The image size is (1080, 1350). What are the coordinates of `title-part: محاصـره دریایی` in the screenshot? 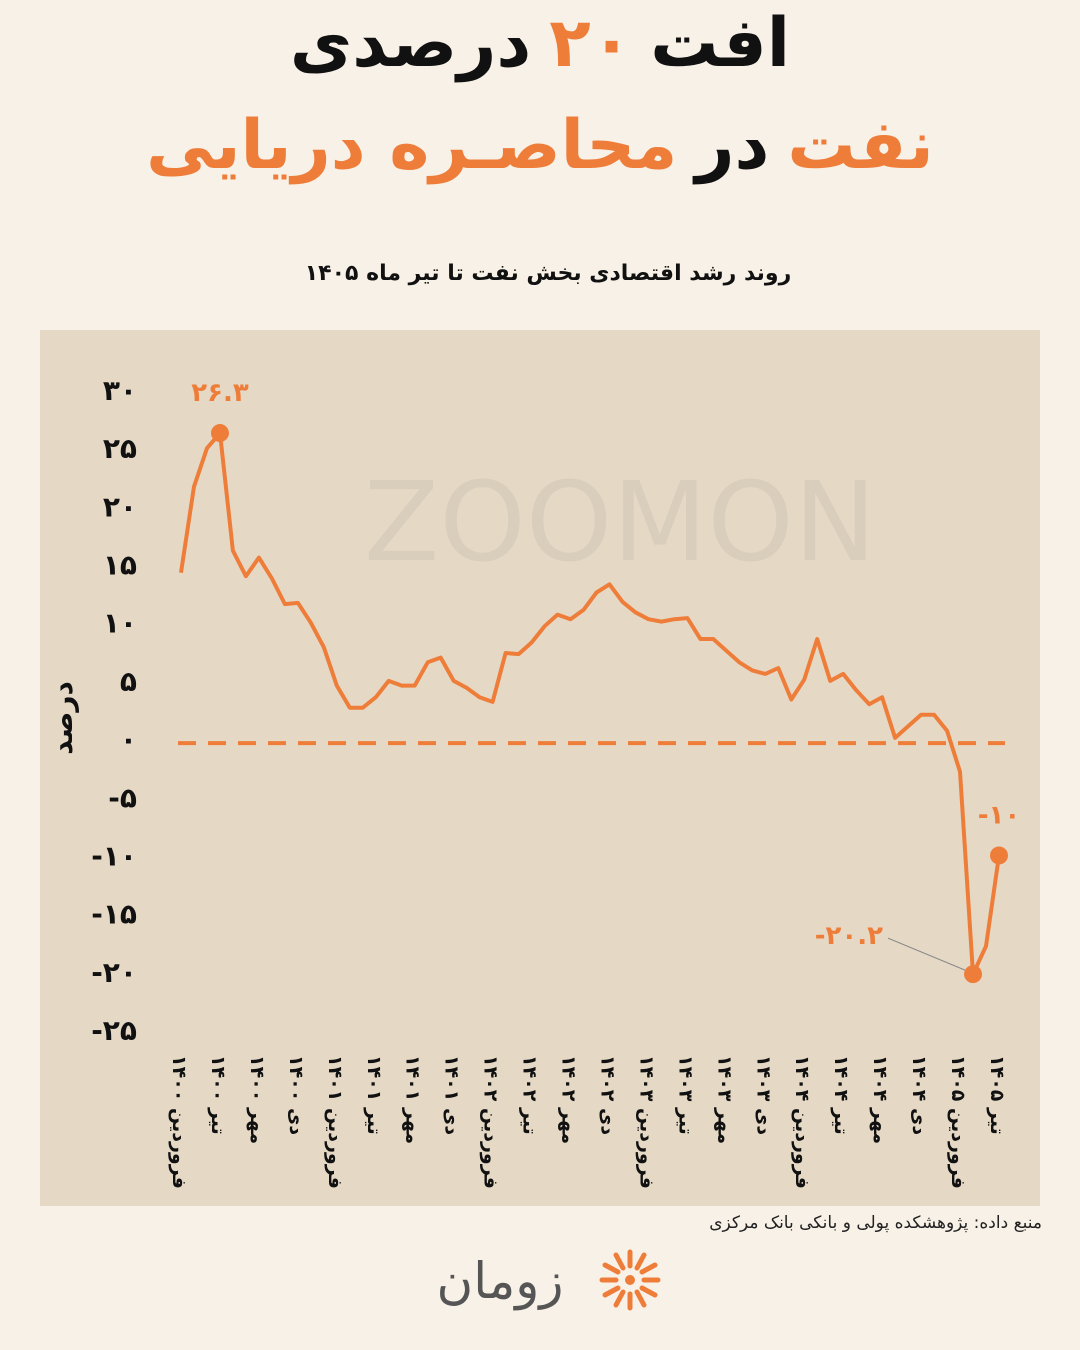 It's located at (412, 145).